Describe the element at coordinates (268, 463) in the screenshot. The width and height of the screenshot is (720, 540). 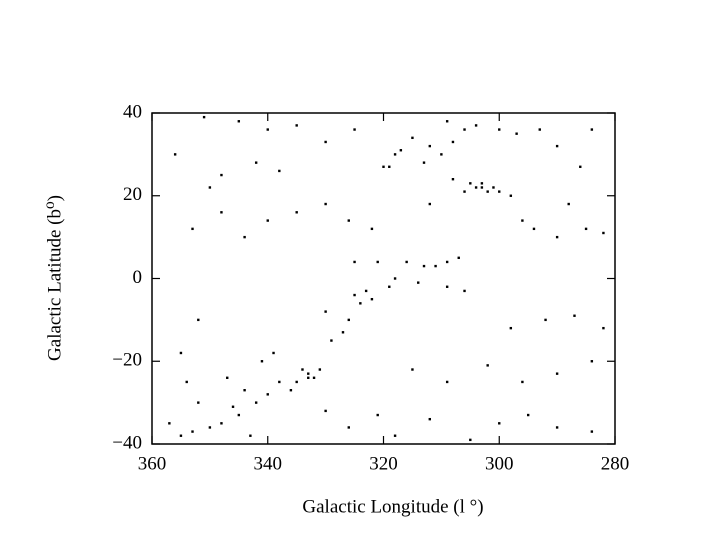
I see `x-tick-label: 340` at that location.